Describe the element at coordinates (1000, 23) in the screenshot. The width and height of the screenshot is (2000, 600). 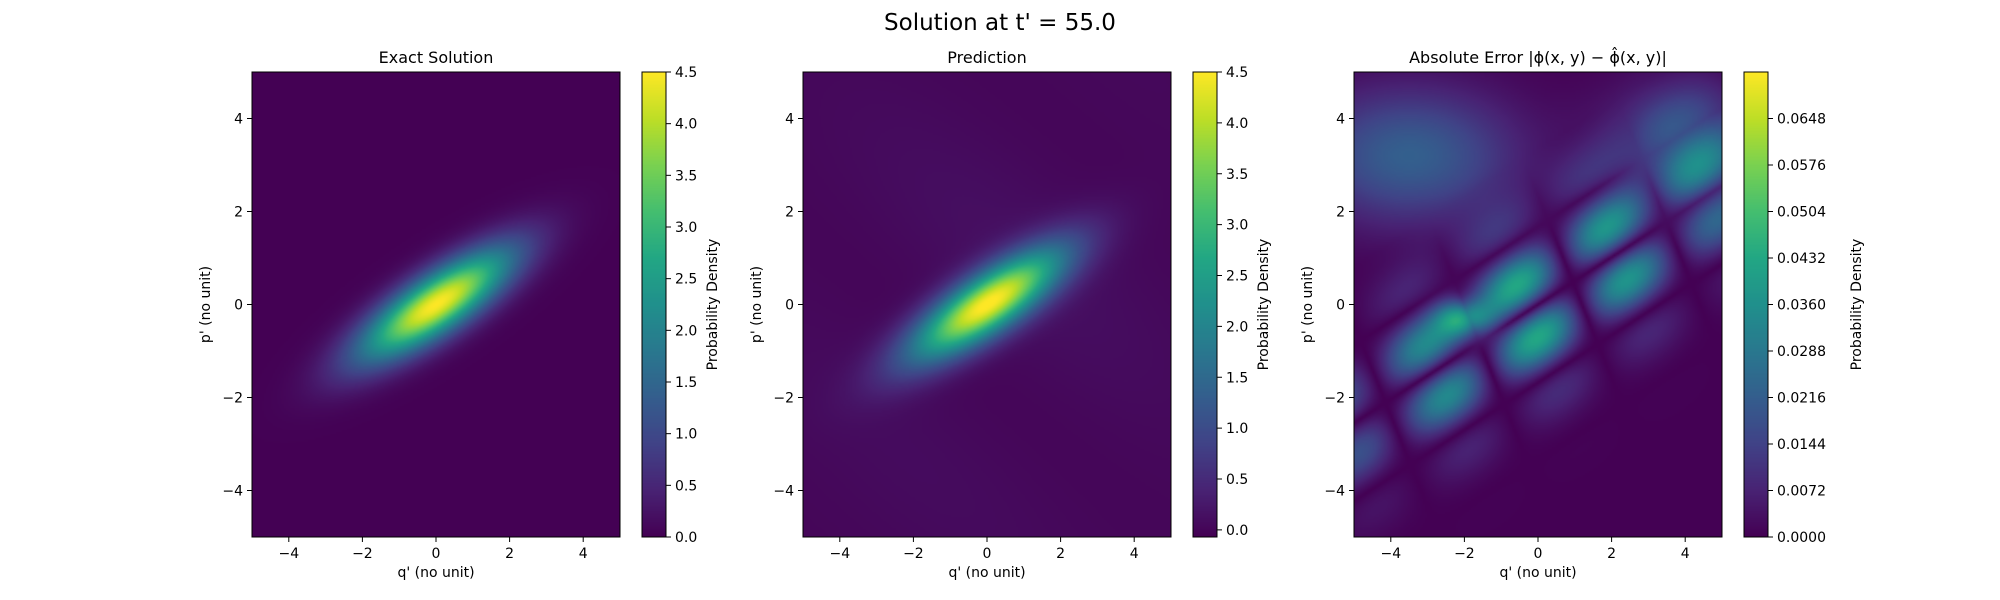
I see `figure-suptitle: Solution at t' = 55.0` at that location.